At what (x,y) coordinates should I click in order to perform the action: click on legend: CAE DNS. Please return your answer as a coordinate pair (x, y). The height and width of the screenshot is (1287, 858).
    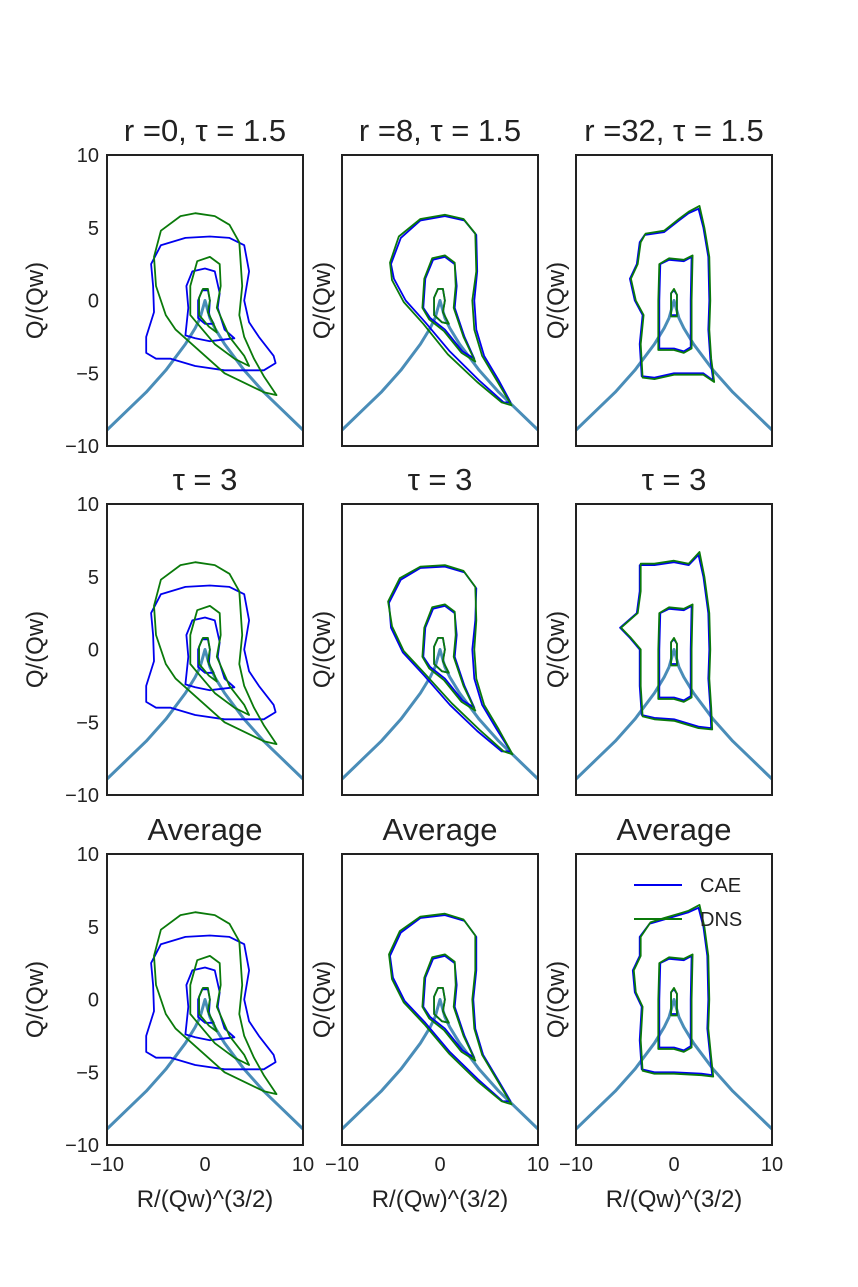
    Looking at the image, I should click on (688, 903).